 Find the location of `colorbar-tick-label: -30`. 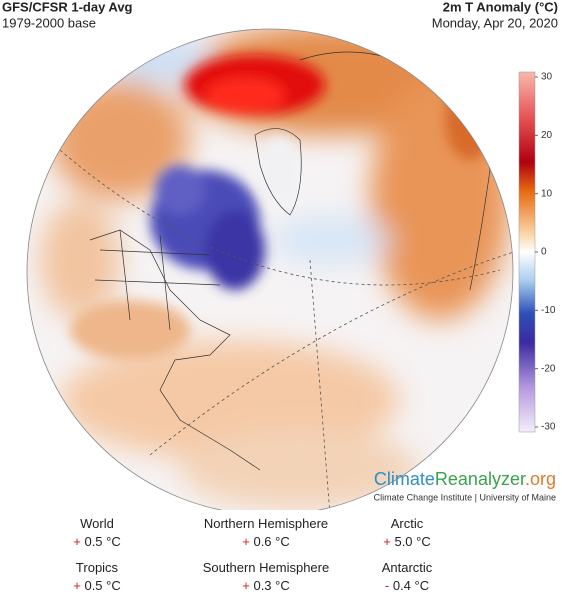

colorbar-tick-label: -30 is located at coordinates (548, 427).